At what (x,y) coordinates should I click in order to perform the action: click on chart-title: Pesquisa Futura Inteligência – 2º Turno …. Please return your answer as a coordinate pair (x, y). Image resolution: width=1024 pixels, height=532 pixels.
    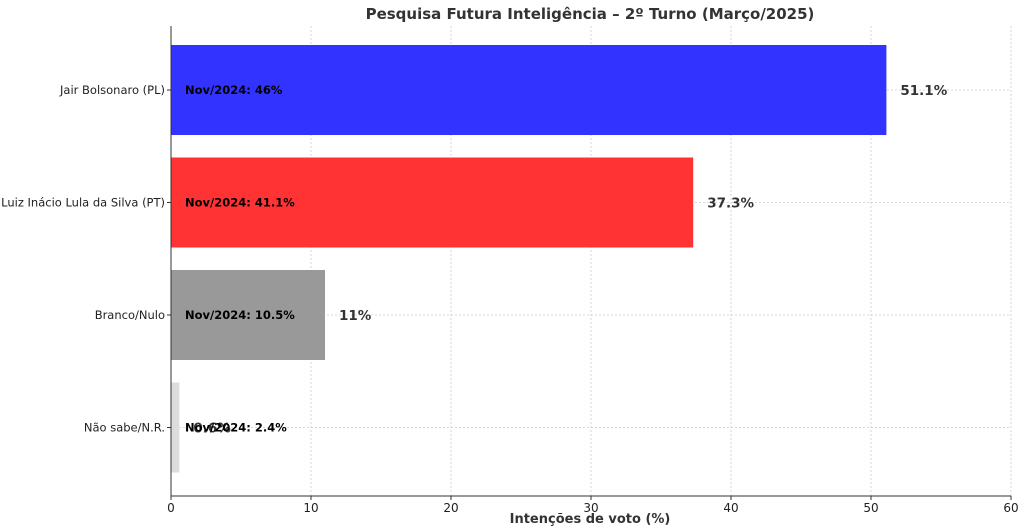
    Looking at the image, I should click on (590, 14).